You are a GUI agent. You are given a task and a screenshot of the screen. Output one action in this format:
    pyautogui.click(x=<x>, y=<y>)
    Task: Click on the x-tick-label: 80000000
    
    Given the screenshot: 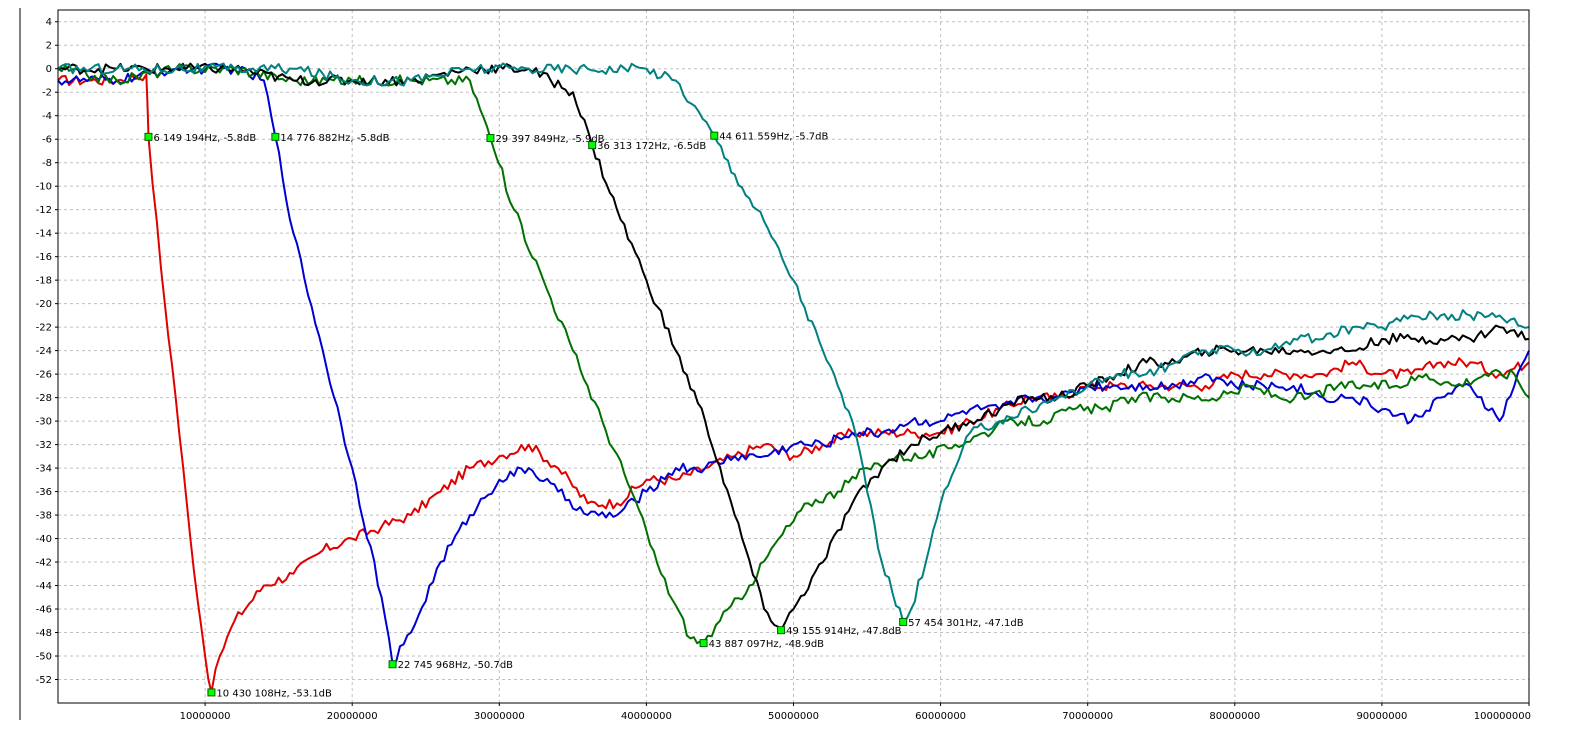 What is the action you would take?
    pyautogui.click(x=1234, y=716)
    